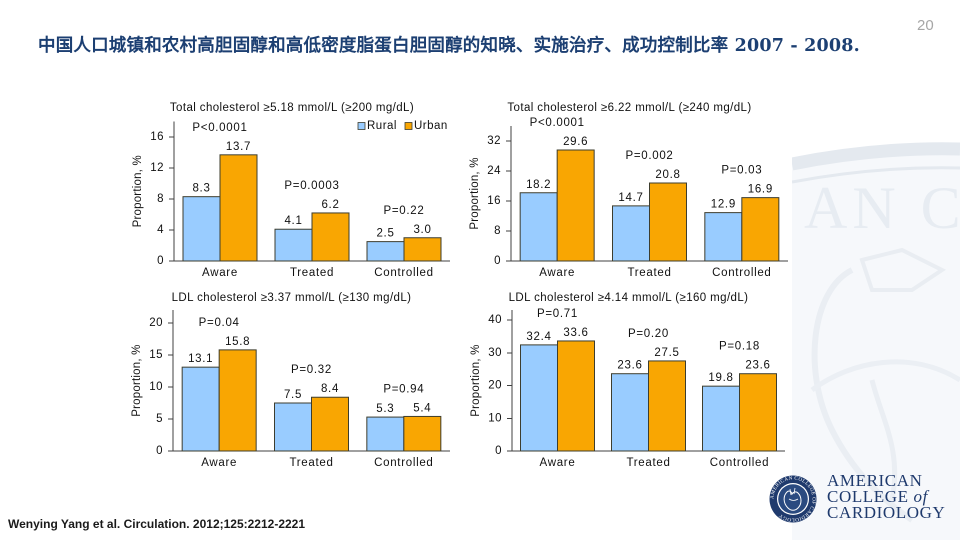 This screenshot has width=960, height=540. I want to click on p-value-label-treated: P=0.20, so click(648, 334).